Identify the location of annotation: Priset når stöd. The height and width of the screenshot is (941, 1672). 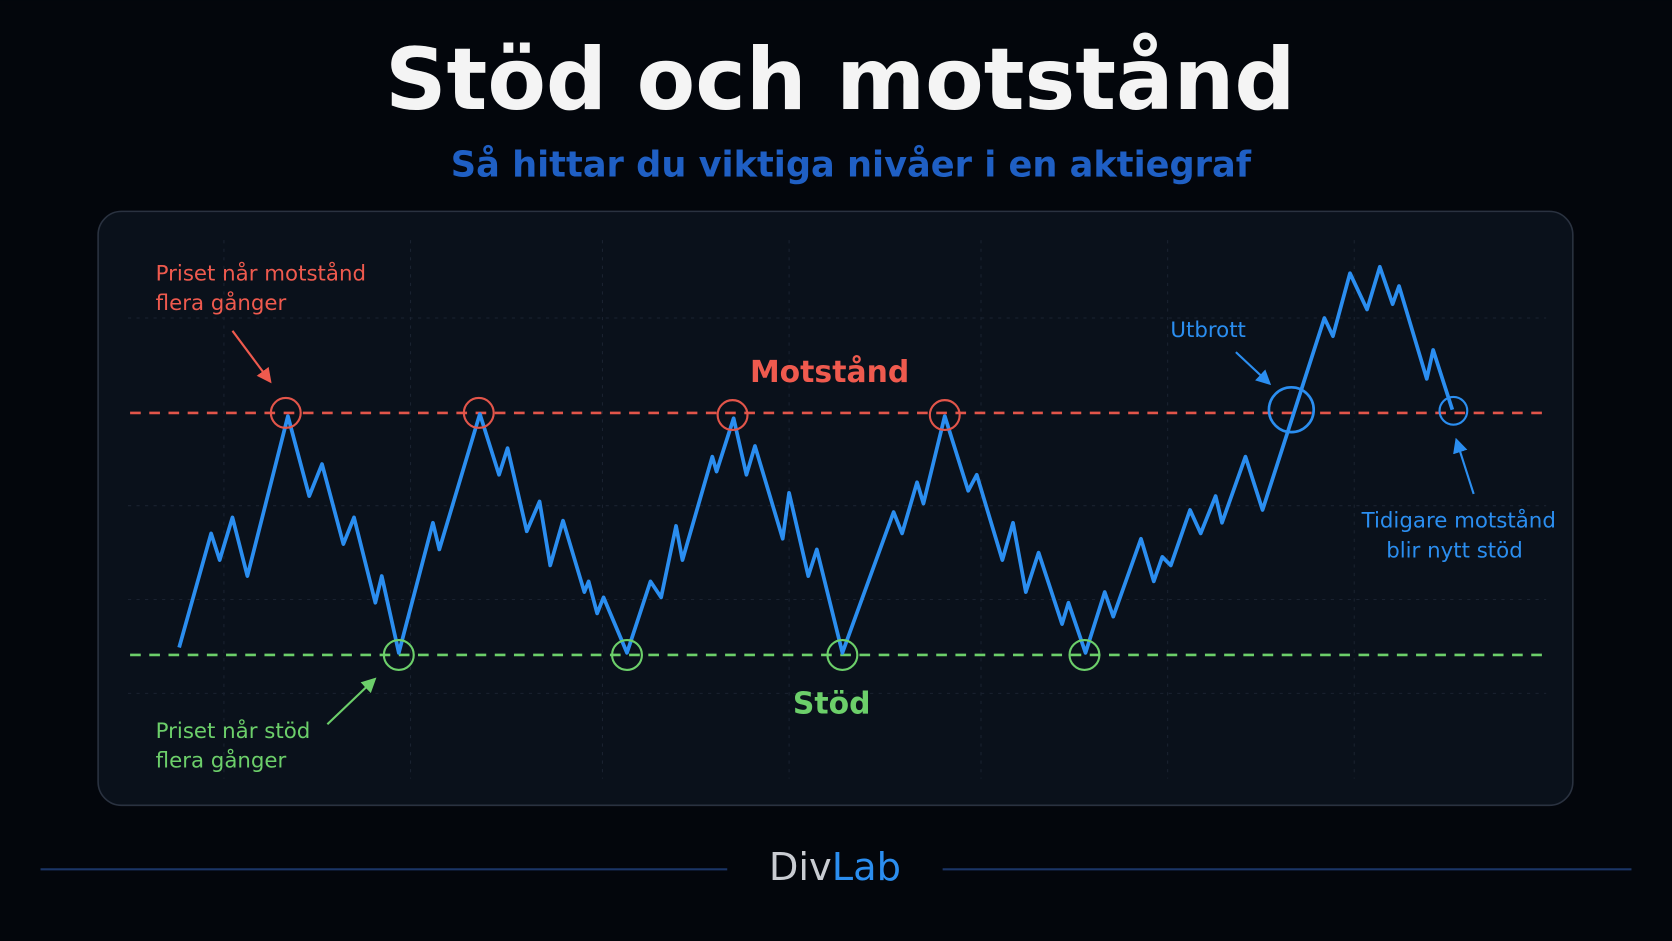
(233, 731).